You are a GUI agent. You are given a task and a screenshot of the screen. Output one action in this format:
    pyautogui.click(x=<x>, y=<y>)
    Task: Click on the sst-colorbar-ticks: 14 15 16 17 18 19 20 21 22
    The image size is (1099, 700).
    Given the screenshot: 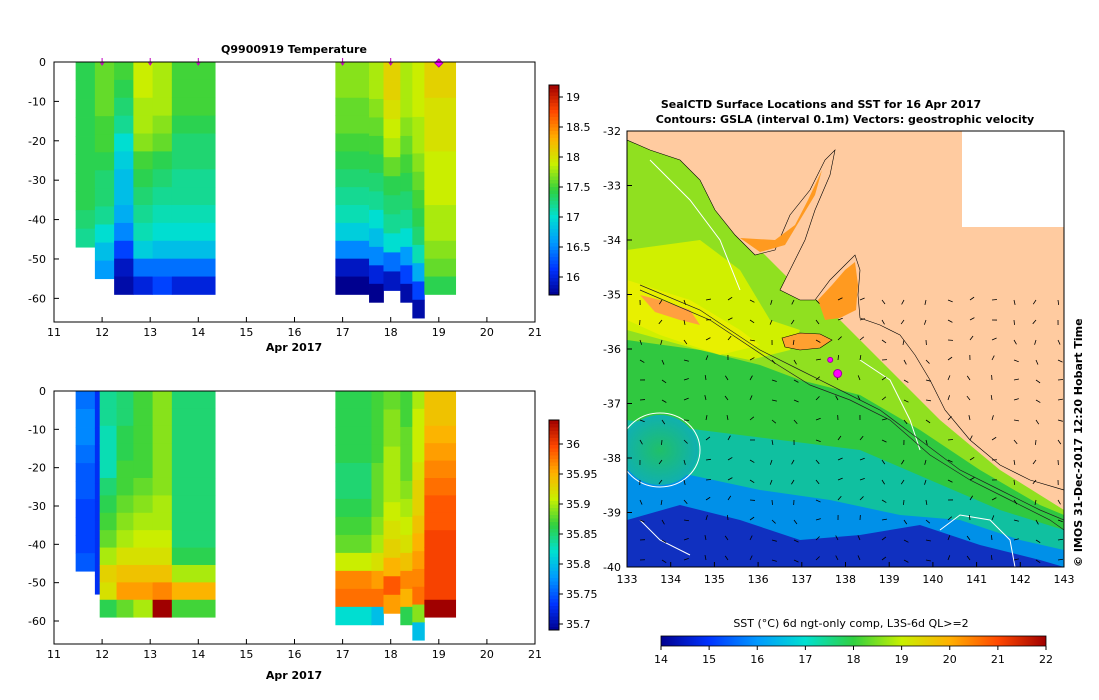 What is the action you would take?
    pyautogui.click(x=853, y=656)
    